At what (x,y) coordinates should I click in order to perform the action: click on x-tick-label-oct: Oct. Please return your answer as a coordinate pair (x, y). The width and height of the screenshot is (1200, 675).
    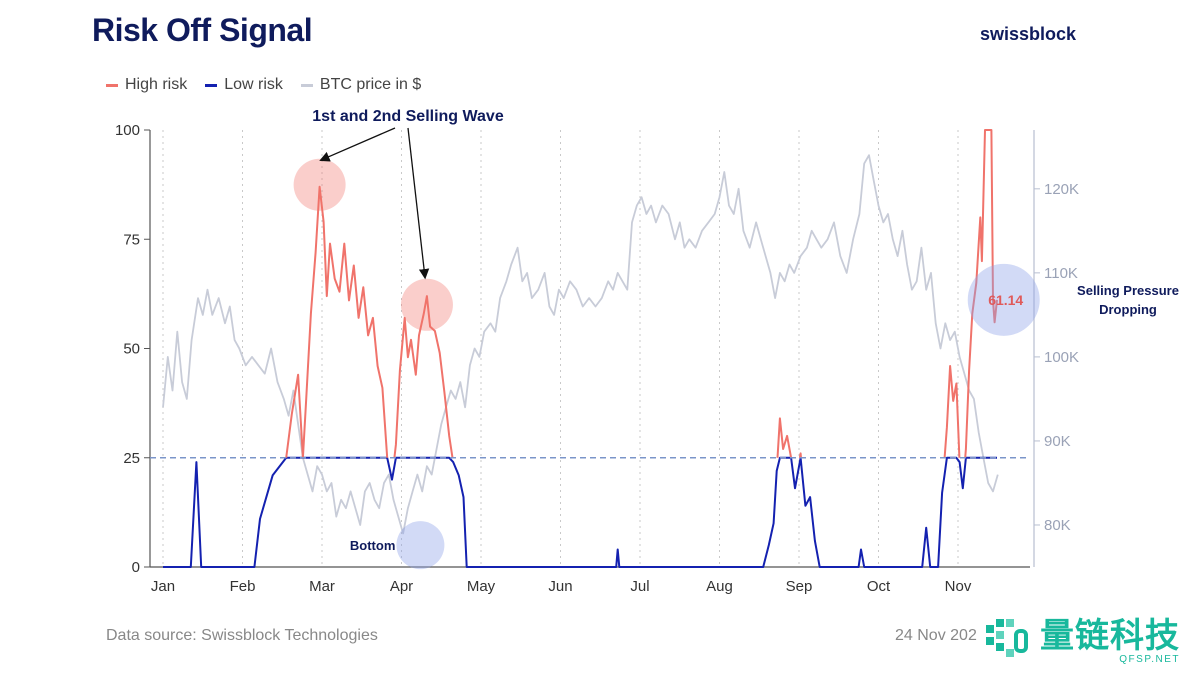
    Looking at the image, I should click on (879, 586).